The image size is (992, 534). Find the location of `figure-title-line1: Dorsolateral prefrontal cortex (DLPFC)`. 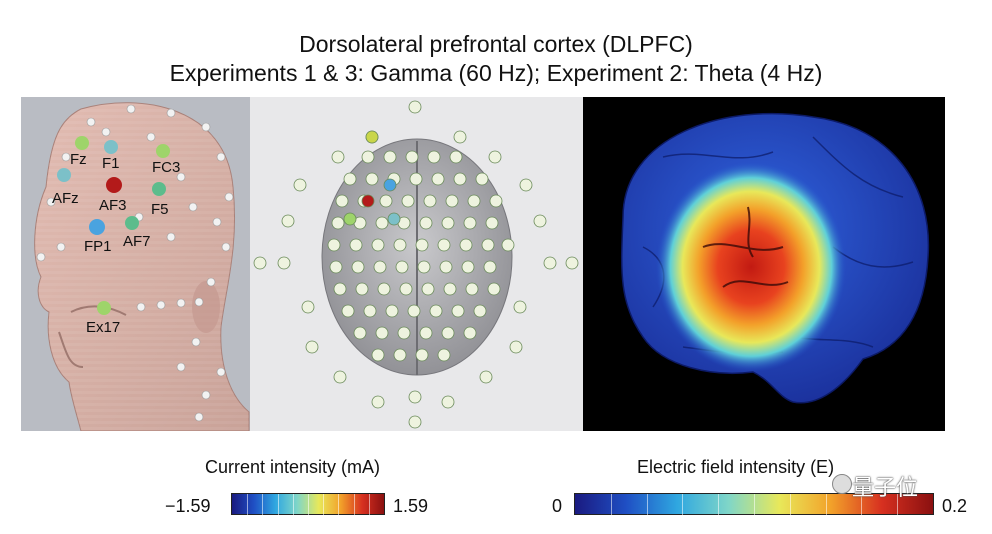

figure-title-line1: Dorsolateral prefrontal cortex (DLPFC) is located at coordinates (496, 44).